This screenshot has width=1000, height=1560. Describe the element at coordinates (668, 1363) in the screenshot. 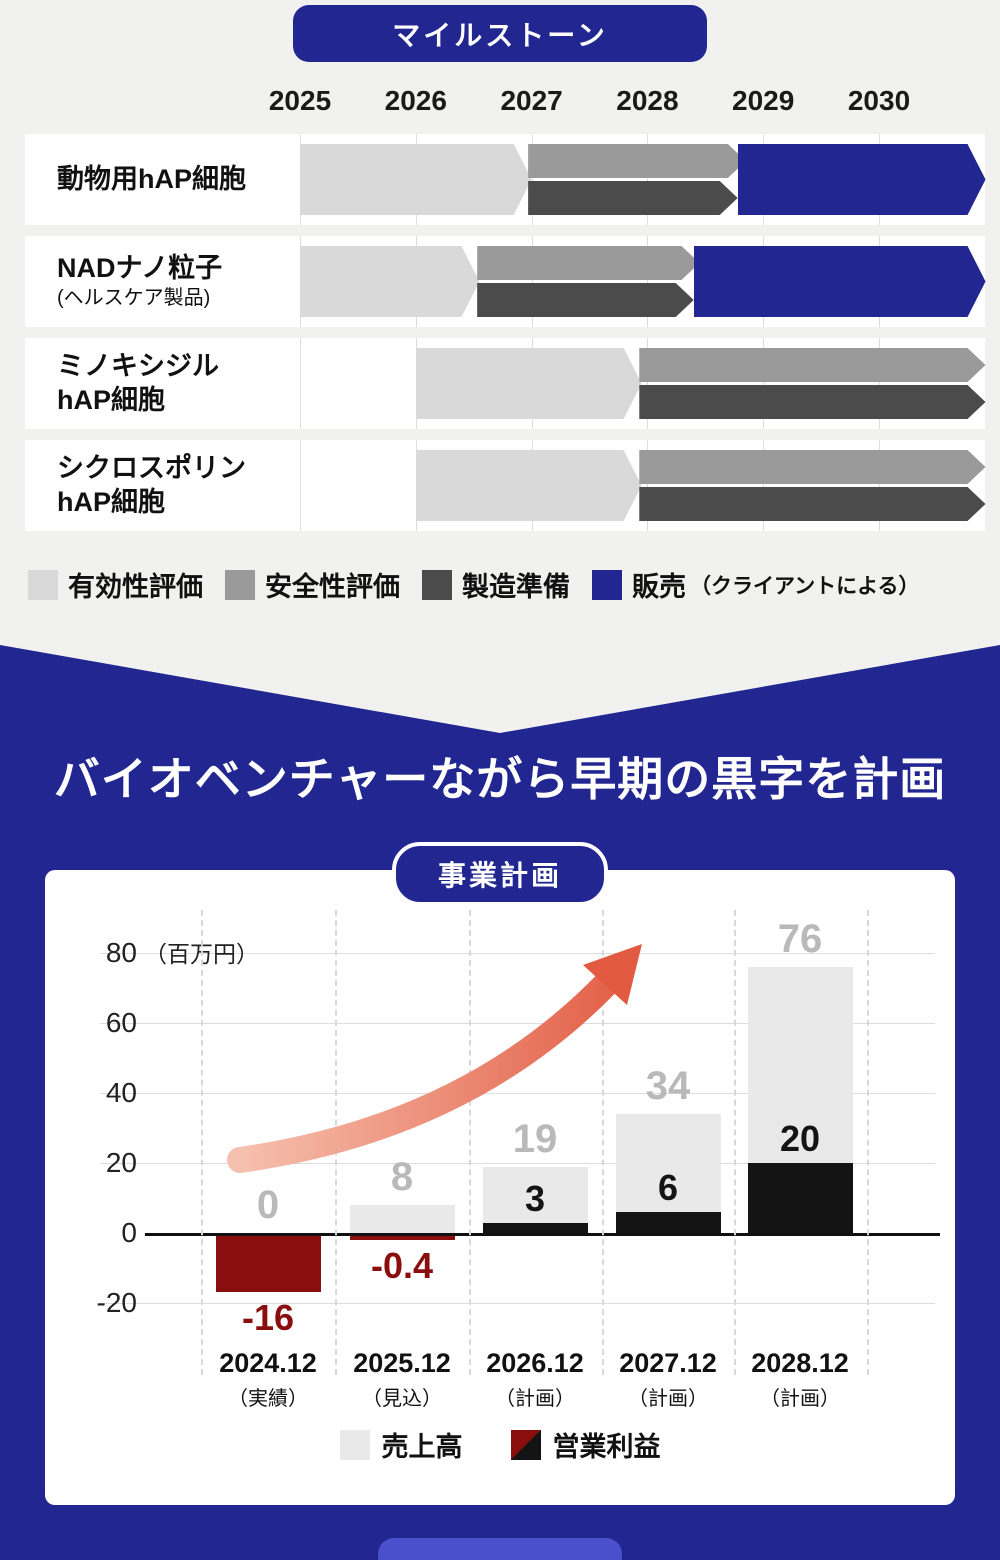

I see `category-period: 2027.12` at that location.